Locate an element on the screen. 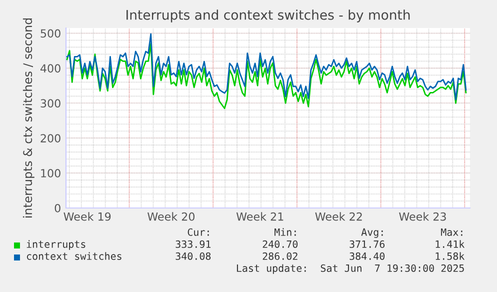 The height and width of the screenshot is (292, 497). text: Last update: Sat Jun 7 19:30:00 2025 is located at coordinates (350, 269).